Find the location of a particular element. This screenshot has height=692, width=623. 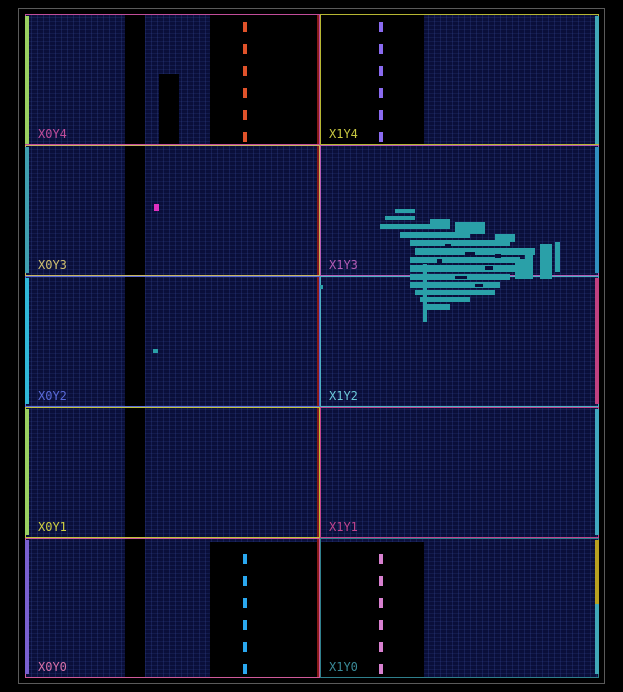

region-x0y0: X0Y0 is located at coordinates (172, 608).